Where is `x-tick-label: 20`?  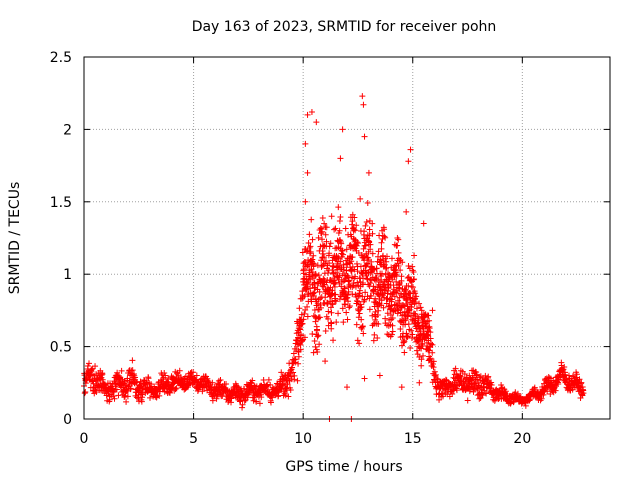 x-tick-label: 20 is located at coordinates (522, 439).